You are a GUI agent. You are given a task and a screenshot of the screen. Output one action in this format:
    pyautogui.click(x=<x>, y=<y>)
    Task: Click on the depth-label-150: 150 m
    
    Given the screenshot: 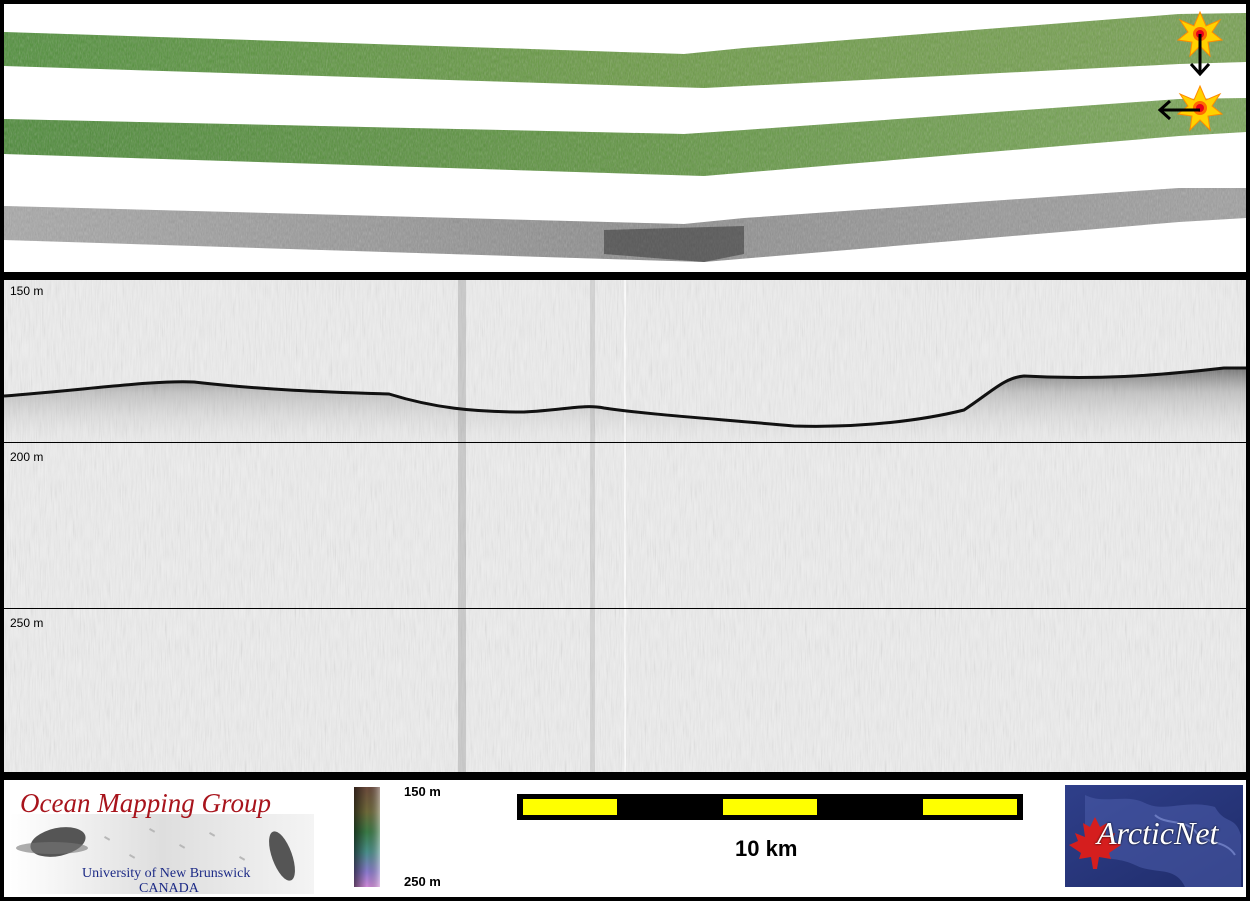 What is the action you would take?
    pyautogui.click(x=27, y=291)
    